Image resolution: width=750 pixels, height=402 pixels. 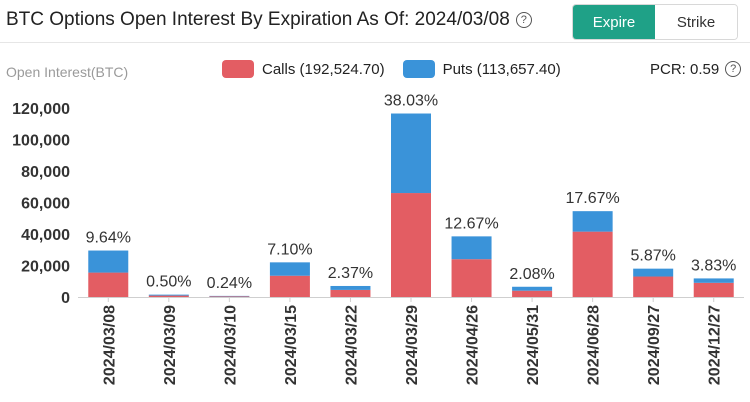 What do you see at coordinates (65, 298) in the screenshot?
I see `y-tick-label: 0` at bounding box center [65, 298].